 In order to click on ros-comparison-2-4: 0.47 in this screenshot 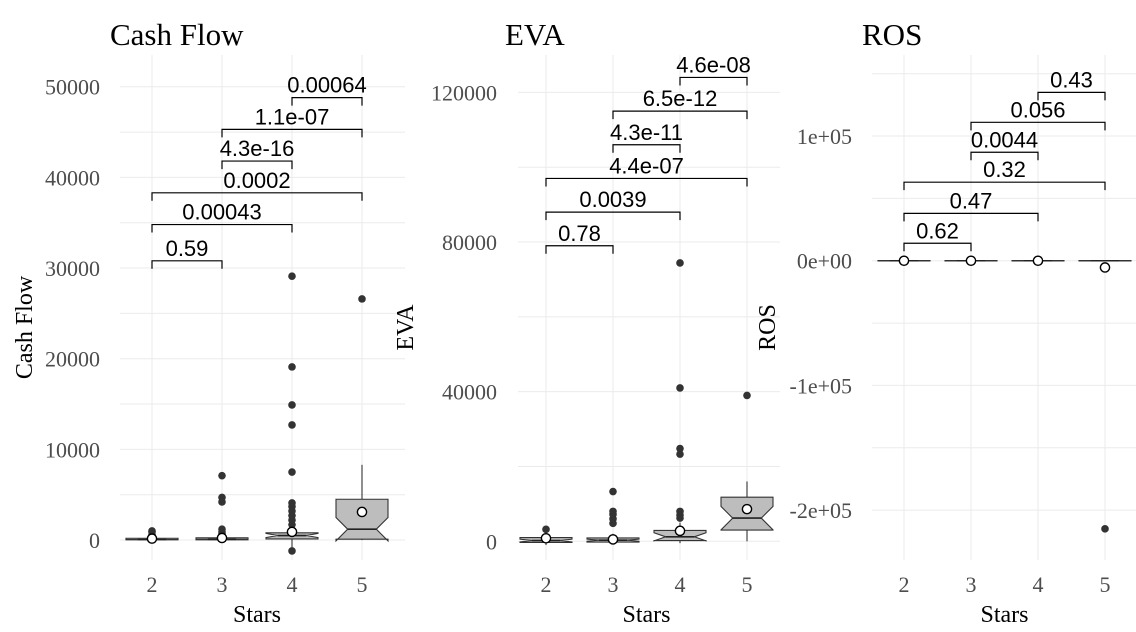, I will do `click(971, 205)`.